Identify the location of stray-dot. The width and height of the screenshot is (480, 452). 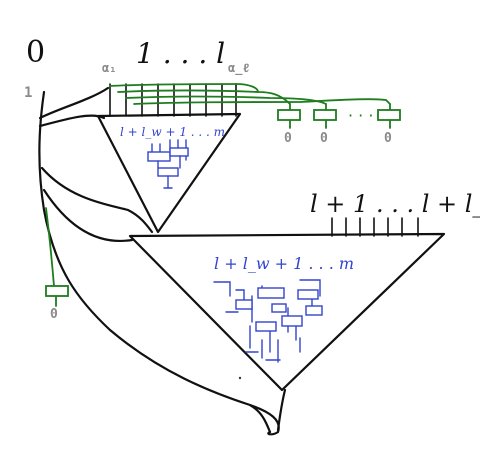
(240, 378).